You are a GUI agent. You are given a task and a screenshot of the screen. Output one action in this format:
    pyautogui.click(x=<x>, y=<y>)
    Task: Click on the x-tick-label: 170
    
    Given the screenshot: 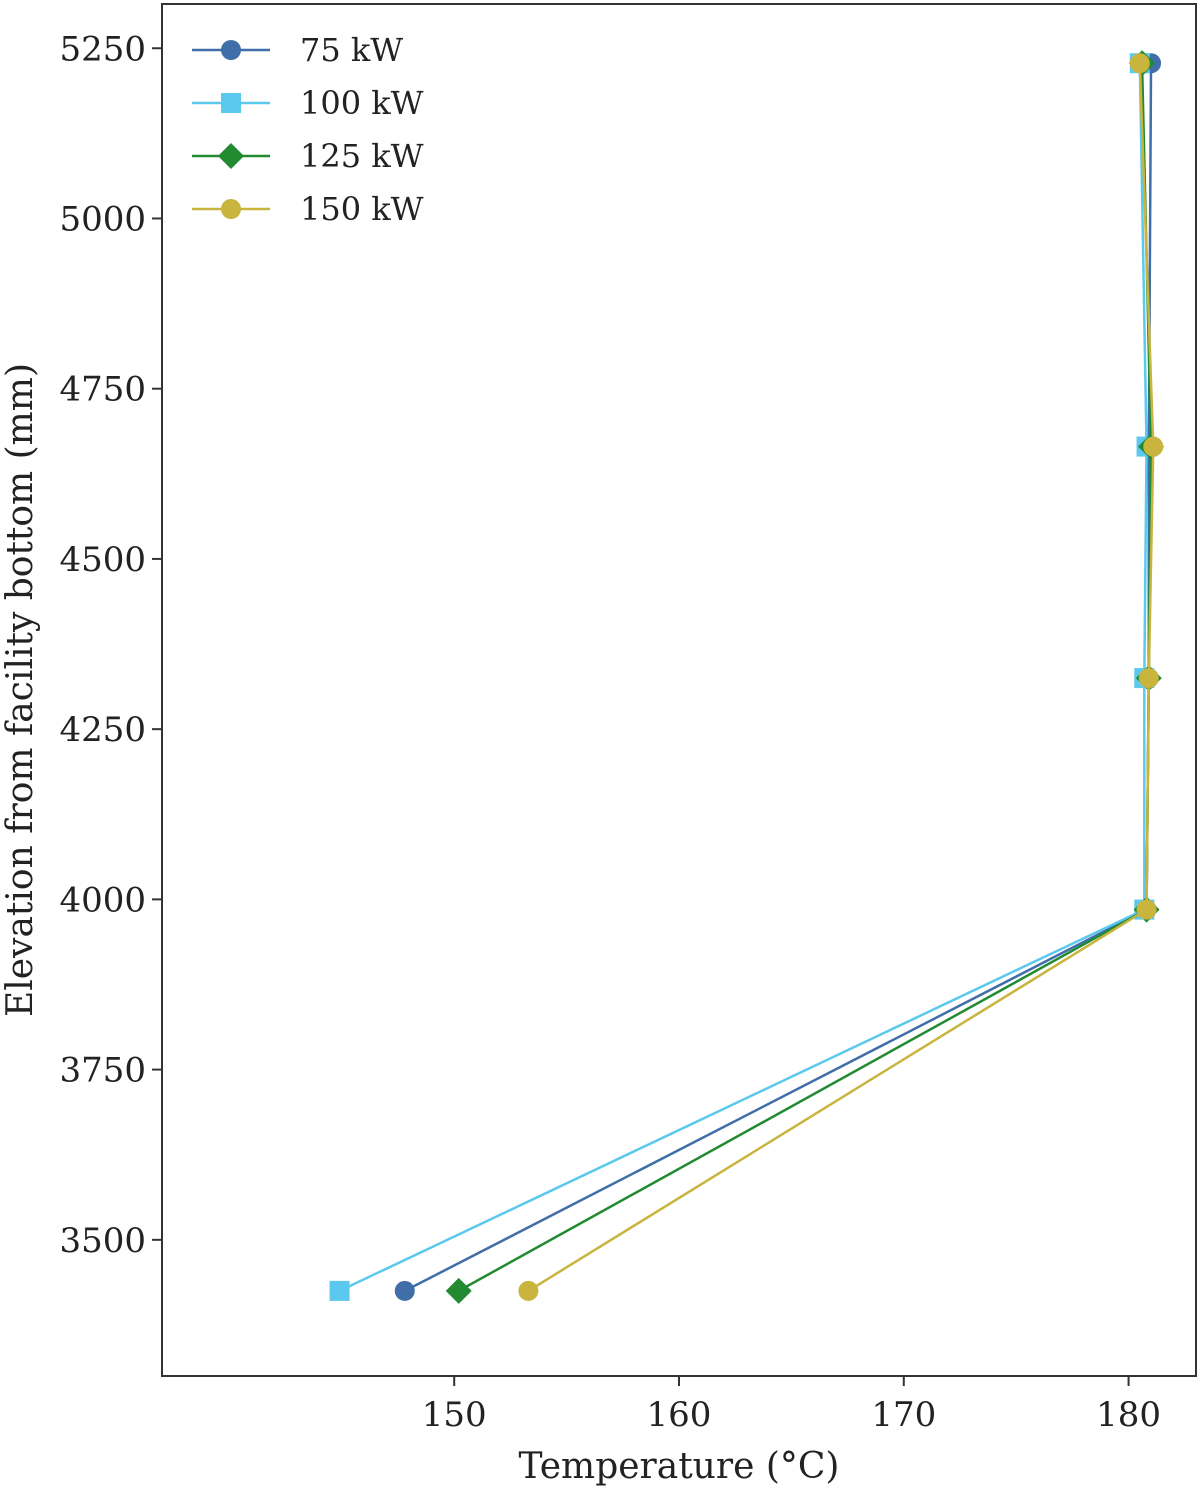 What is the action you would take?
    pyautogui.click(x=903, y=1415)
    